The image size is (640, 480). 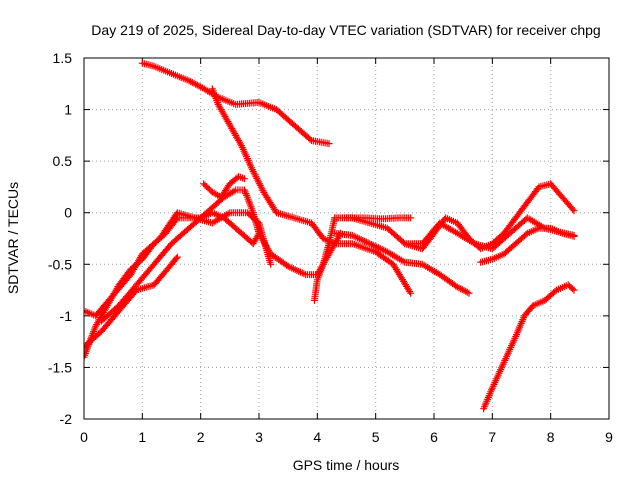 What do you see at coordinates (346, 465) in the screenshot?
I see `x-axis-label: GPS time / hours` at bounding box center [346, 465].